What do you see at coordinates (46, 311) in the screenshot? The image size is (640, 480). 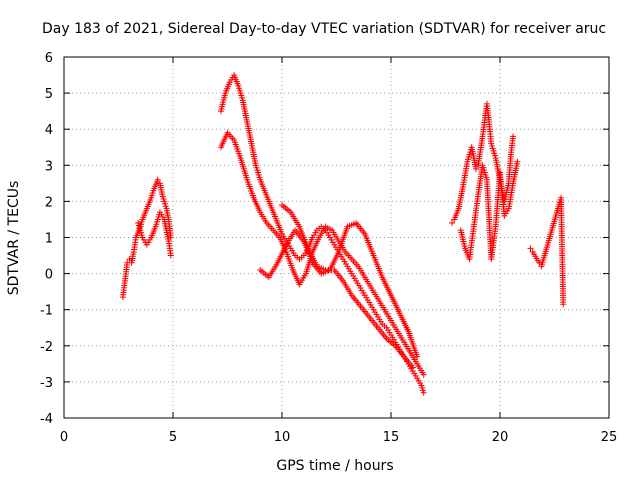 I see `y-tick-label: -1` at bounding box center [46, 311].